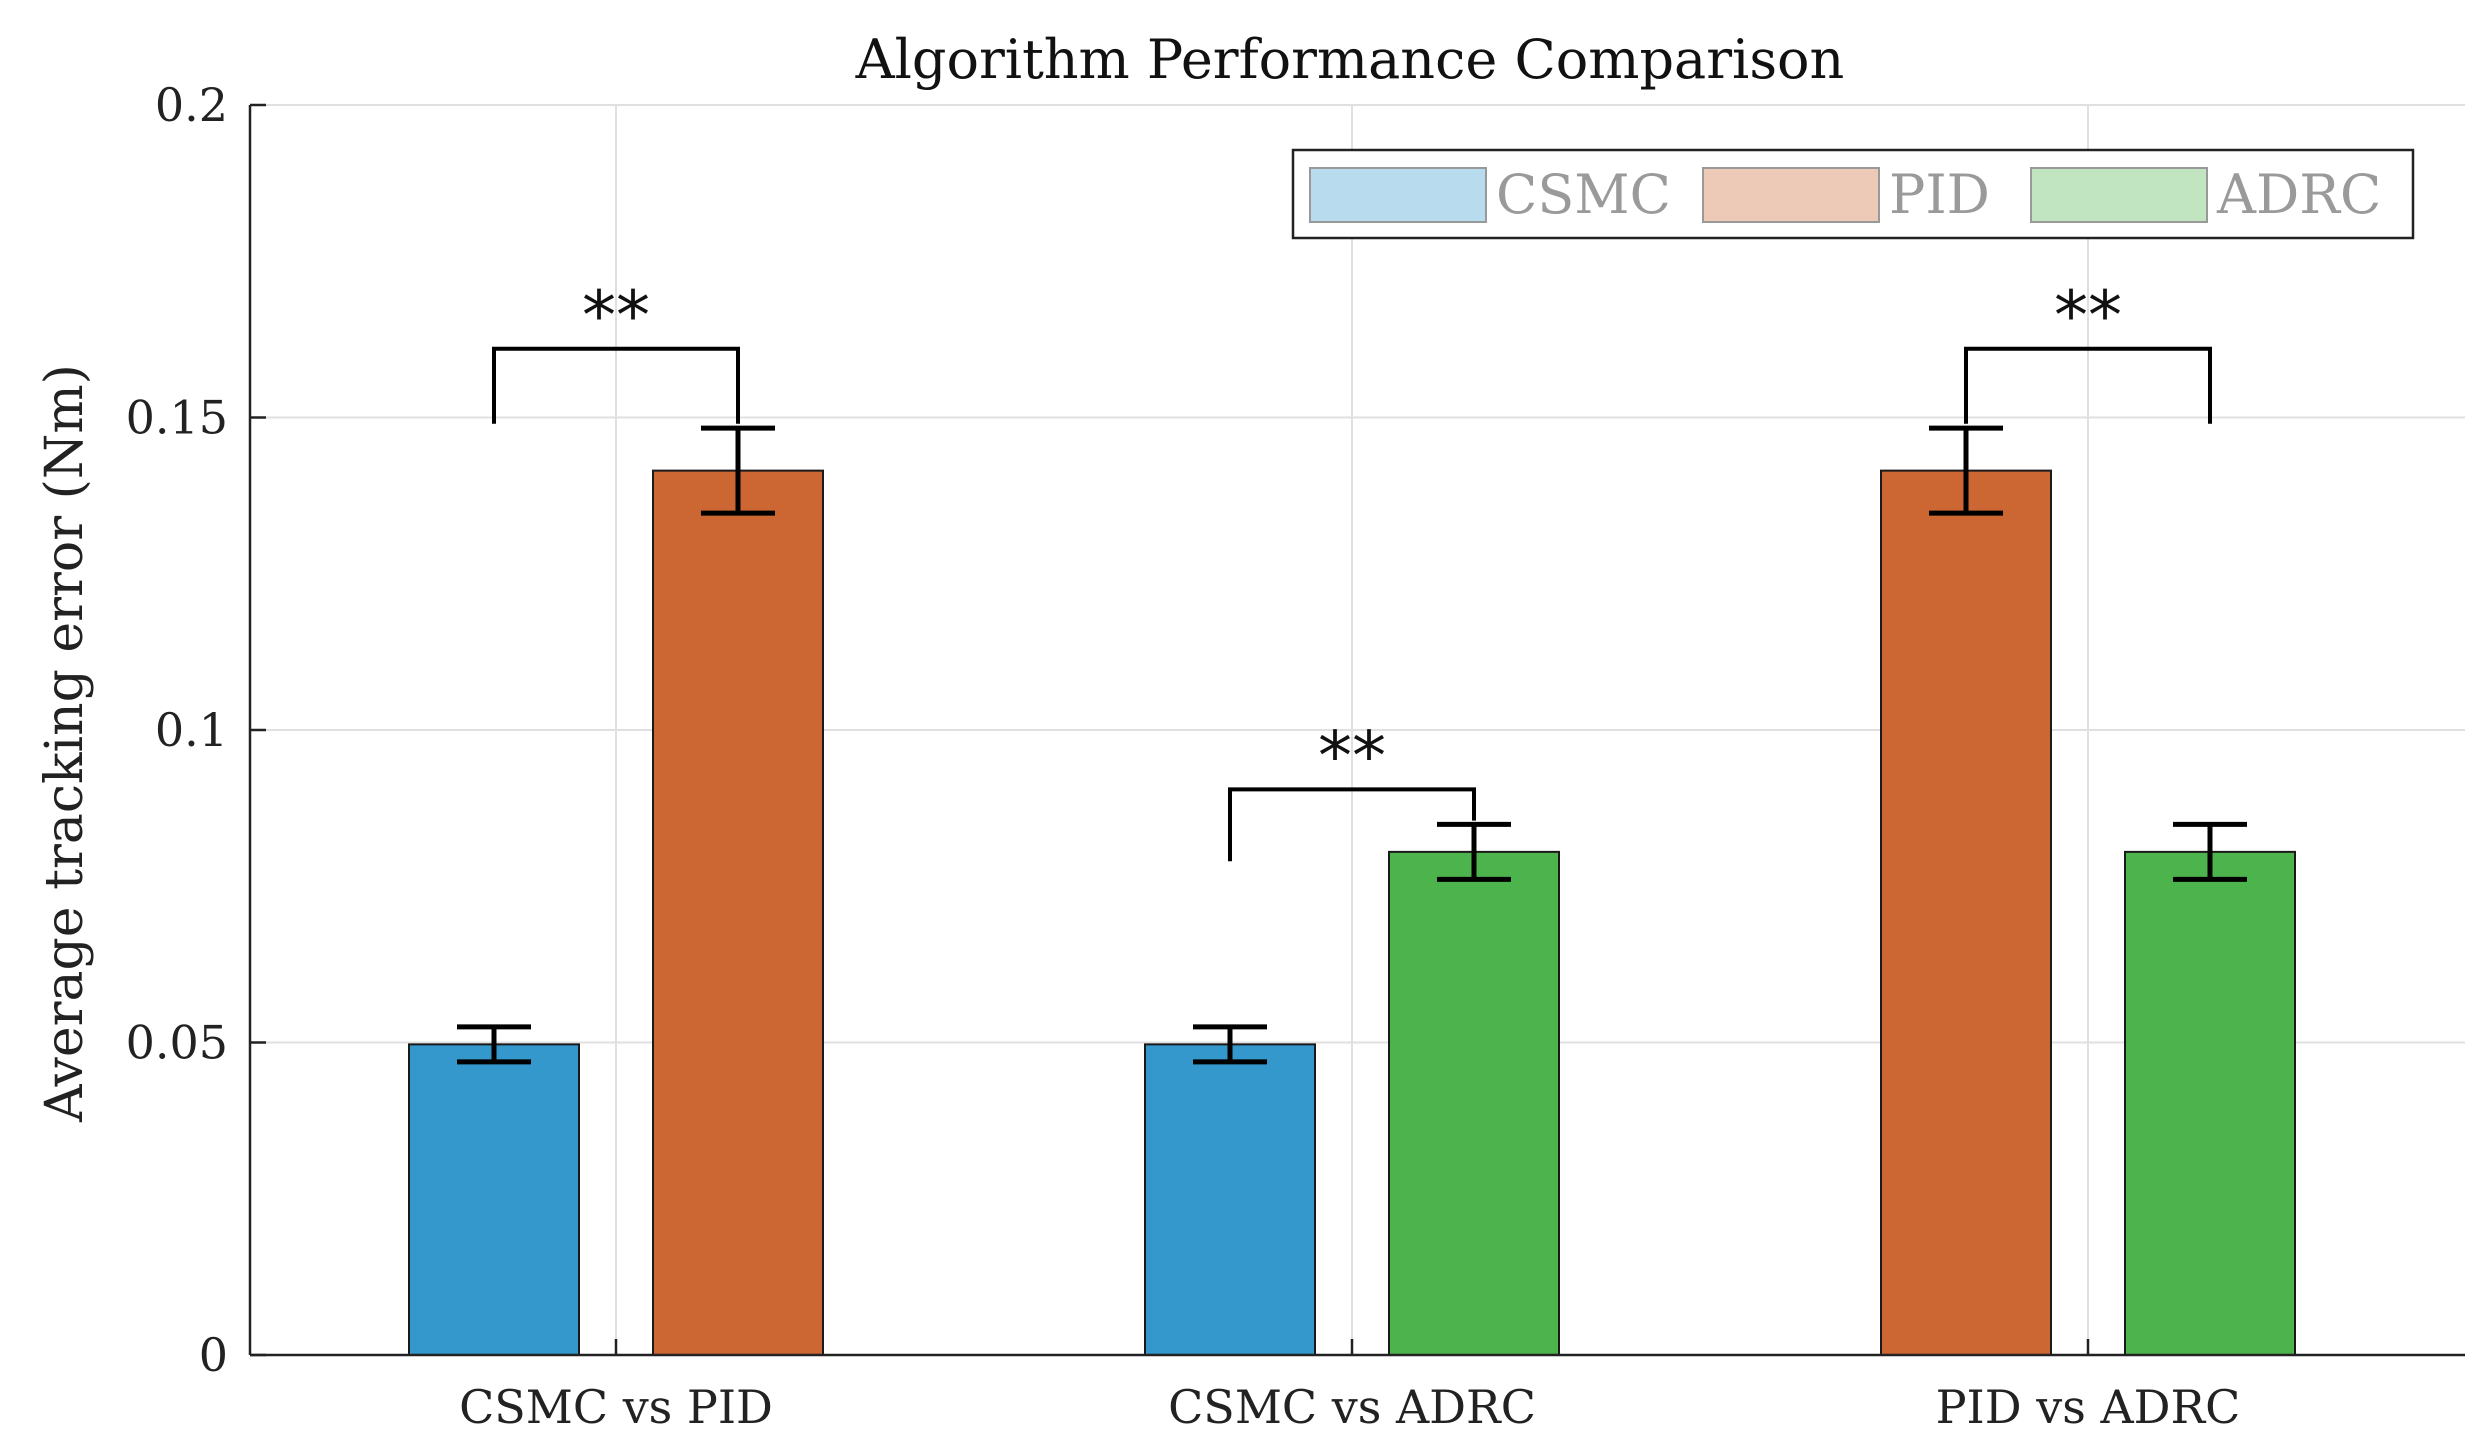 The image size is (2477, 1453). Describe the element at coordinates (1583, 194) in the screenshot. I see `legend-label-csmc: CSMC` at that location.